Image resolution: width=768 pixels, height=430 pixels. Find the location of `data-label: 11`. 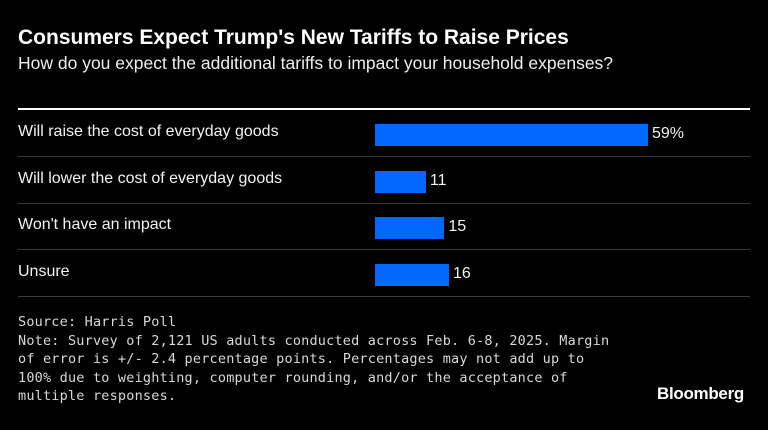

data-label: 11 is located at coordinates (438, 180).